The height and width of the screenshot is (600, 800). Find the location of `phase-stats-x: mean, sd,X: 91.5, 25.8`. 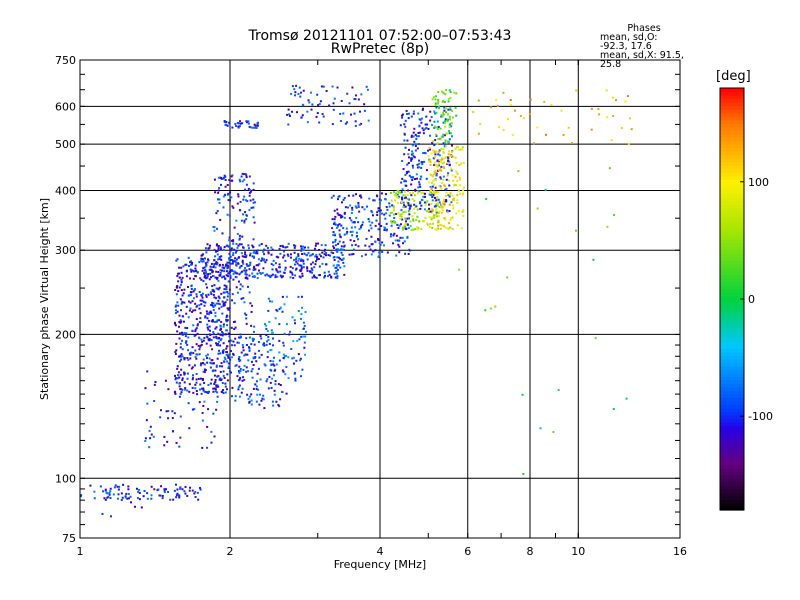

phase-stats-x: mean, sd,X: 91.5, 25.8 is located at coordinates (642, 60).